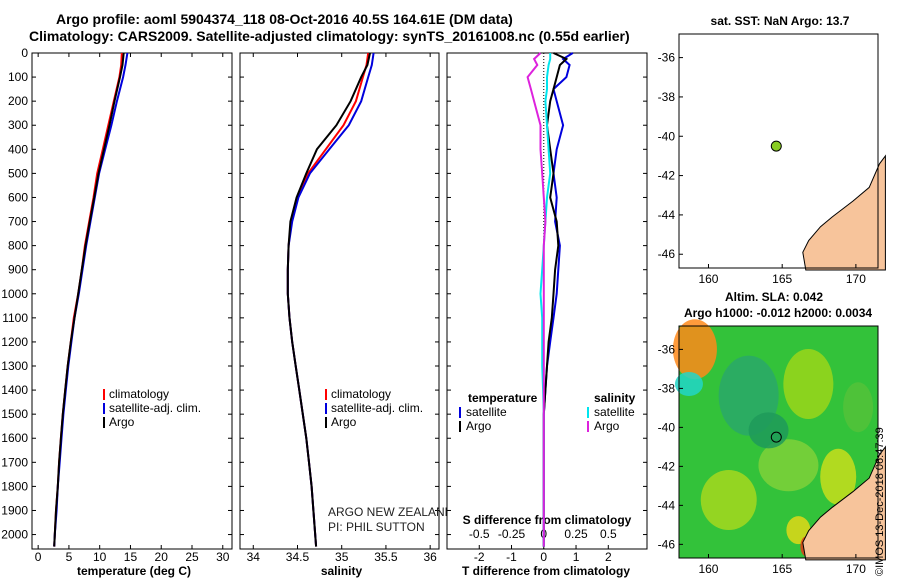 The image size is (900, 580). I want to click on y-tick-label: 400, so click(18, 149).